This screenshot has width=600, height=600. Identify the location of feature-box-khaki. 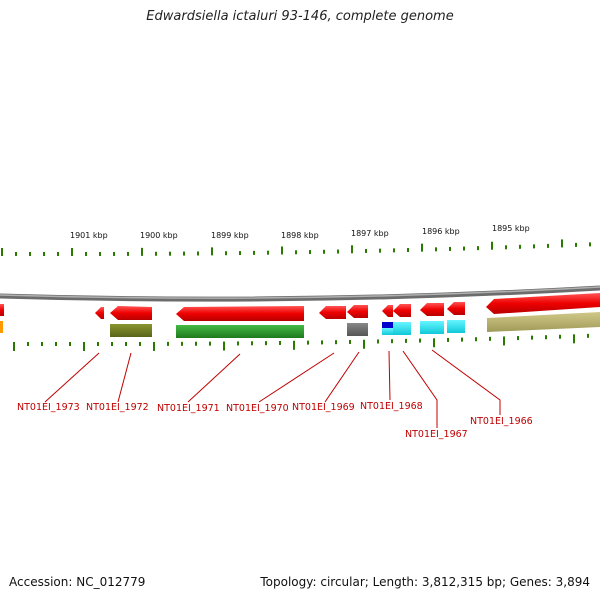
(543, 322).